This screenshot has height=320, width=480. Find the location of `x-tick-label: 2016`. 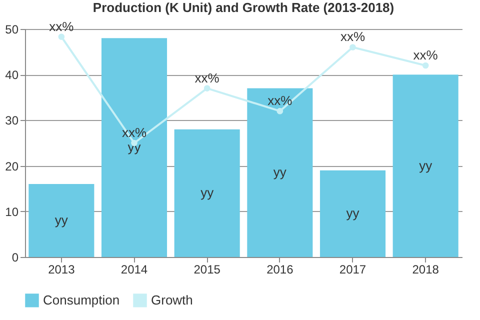

x-tick-label: 2016 is located at coordinates (280, 269).